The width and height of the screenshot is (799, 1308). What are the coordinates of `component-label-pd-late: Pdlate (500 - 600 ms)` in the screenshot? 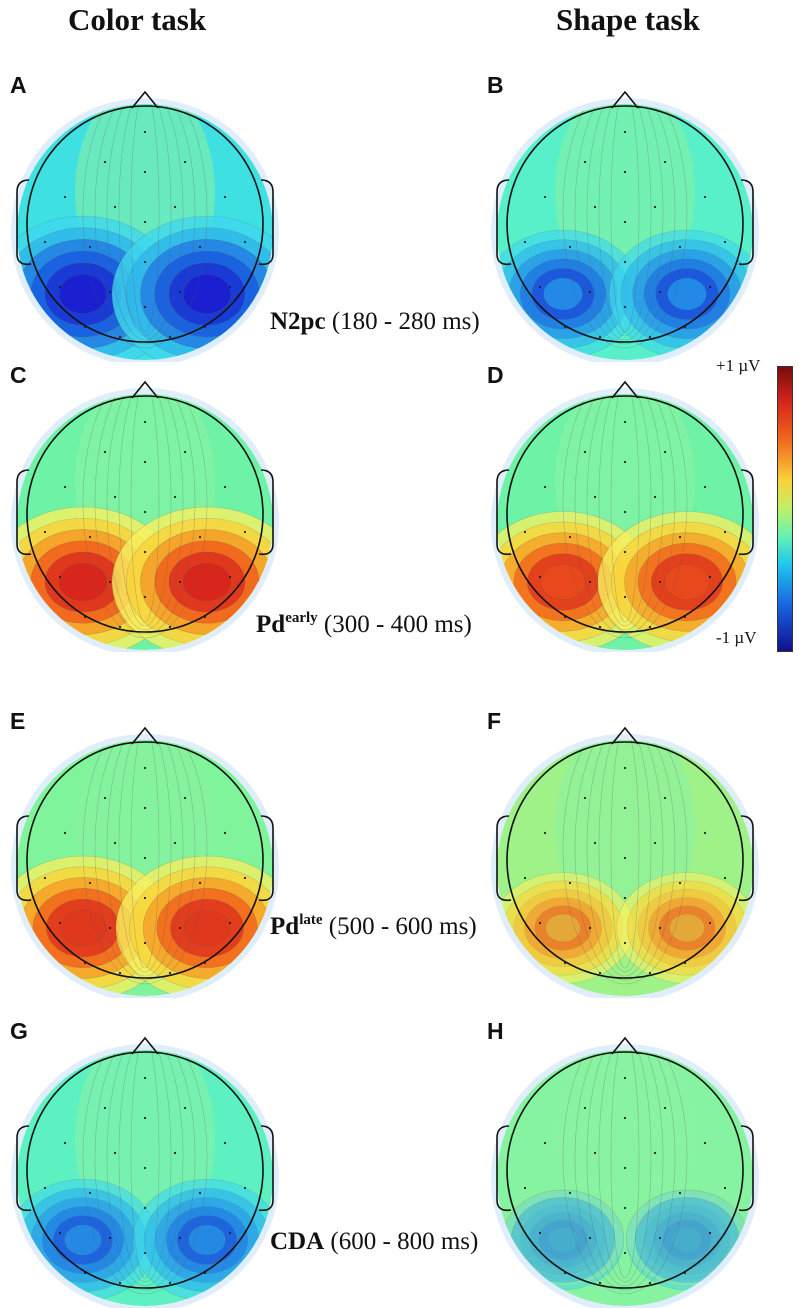 It's located at (373, 926).